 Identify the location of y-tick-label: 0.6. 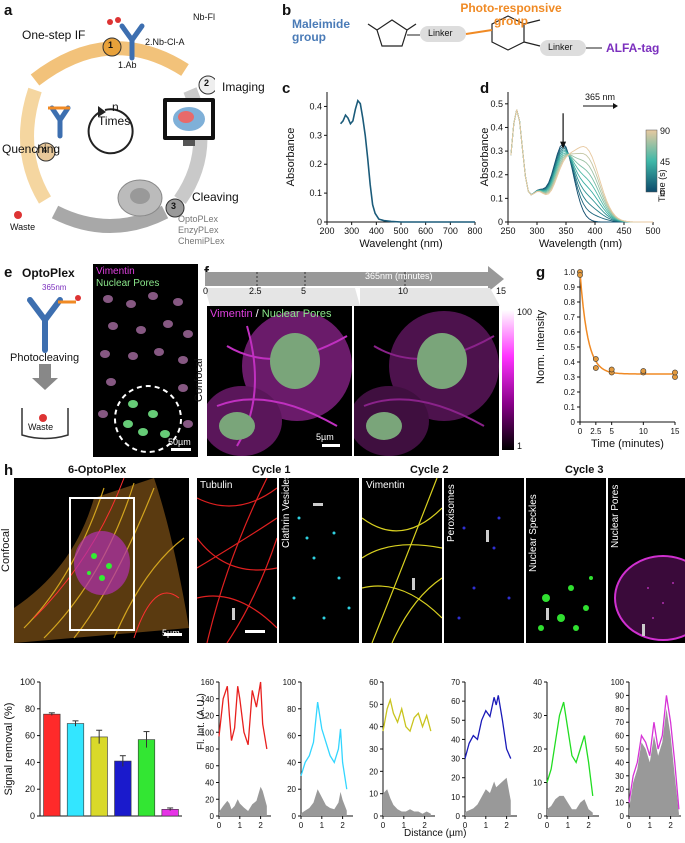
(570, 332).